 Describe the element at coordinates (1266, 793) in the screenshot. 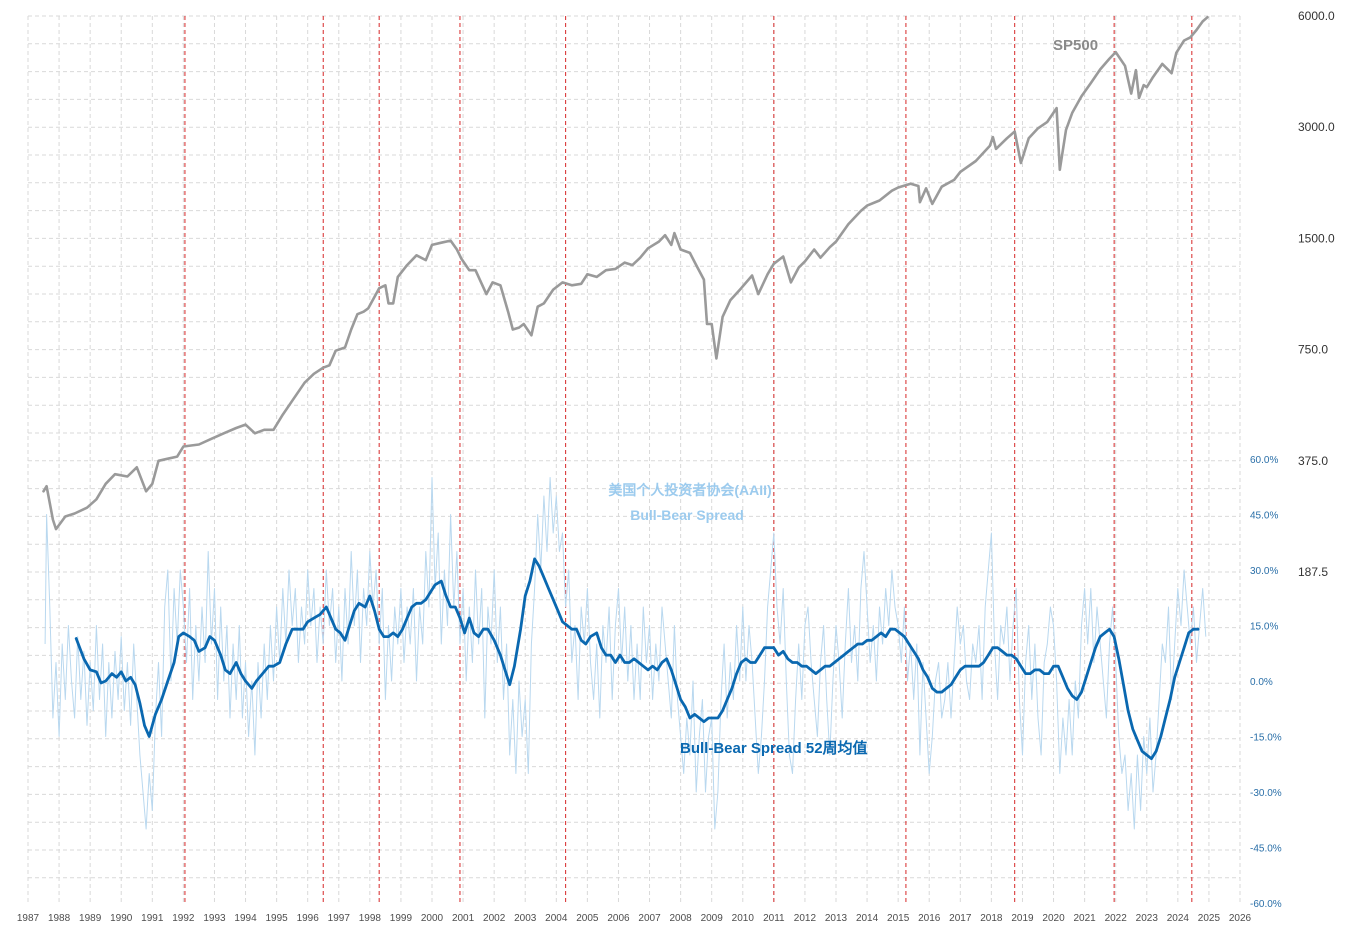

I see `spread-tick-label: -30.0%` at that location.